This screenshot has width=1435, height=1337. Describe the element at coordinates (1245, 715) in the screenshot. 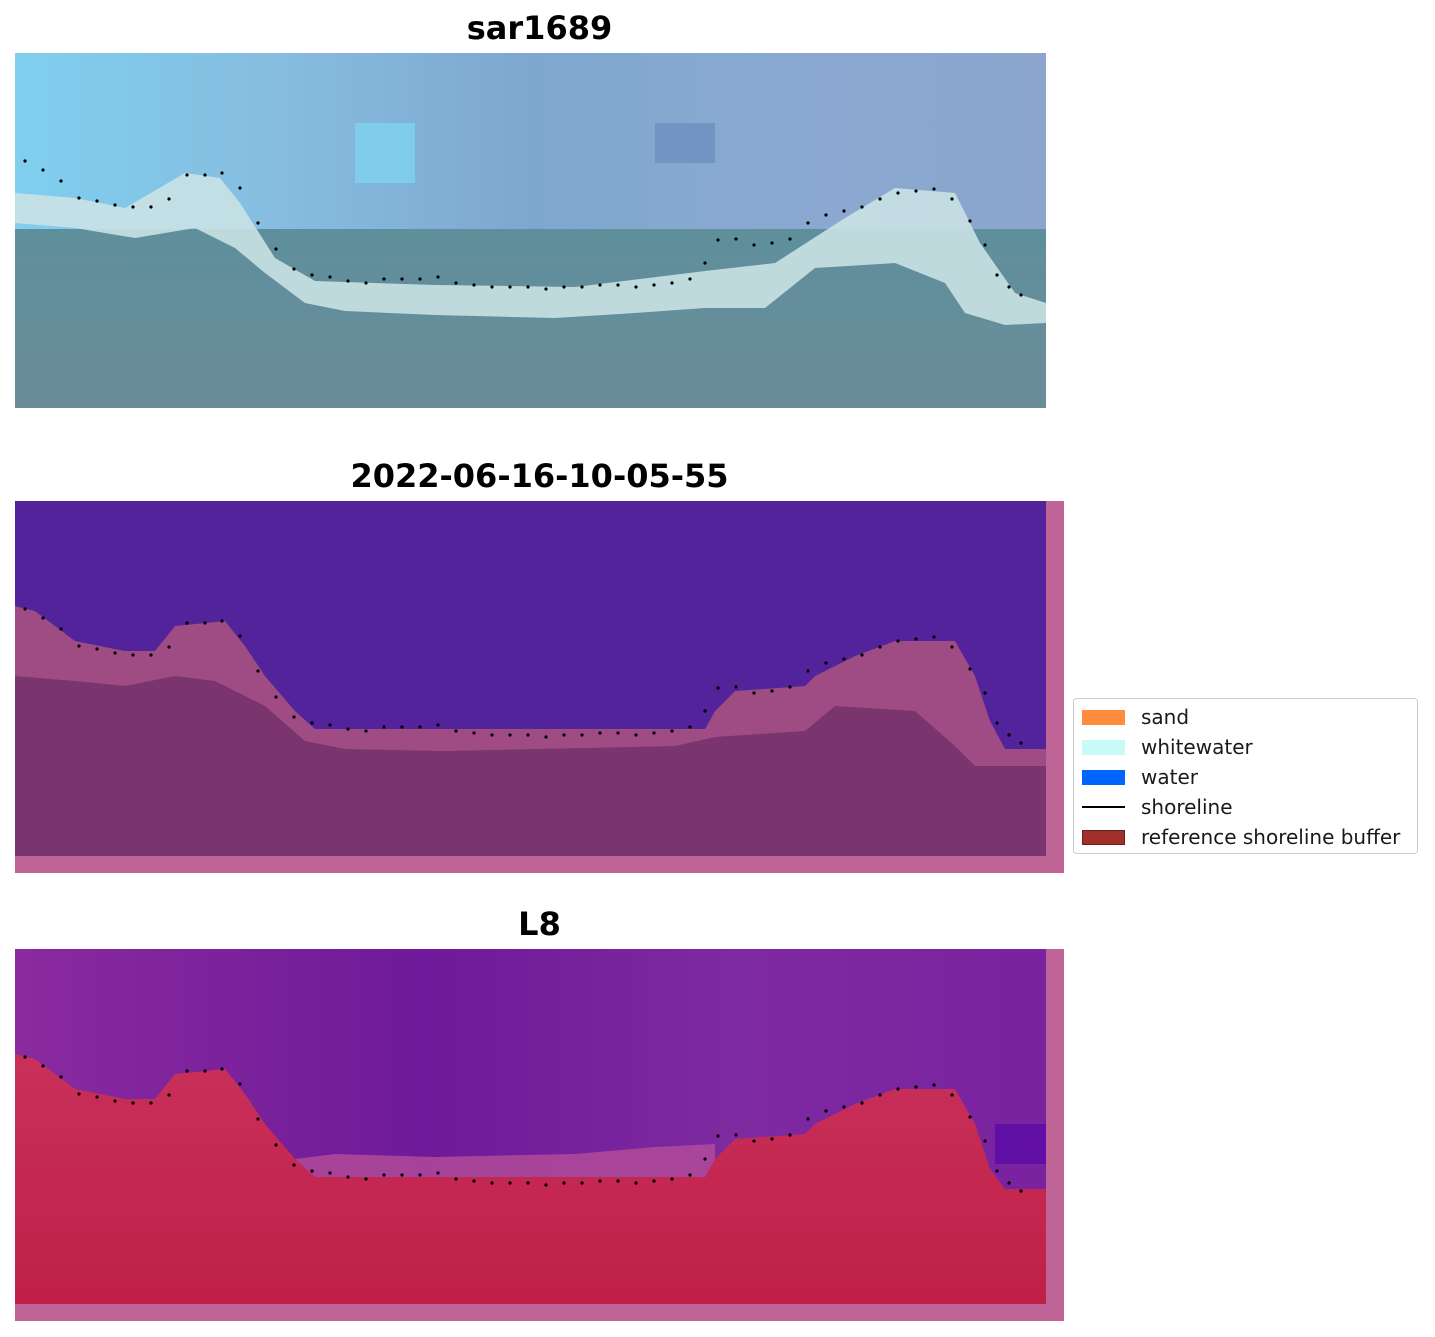

I see `legend-item-sand: sand` at that location.